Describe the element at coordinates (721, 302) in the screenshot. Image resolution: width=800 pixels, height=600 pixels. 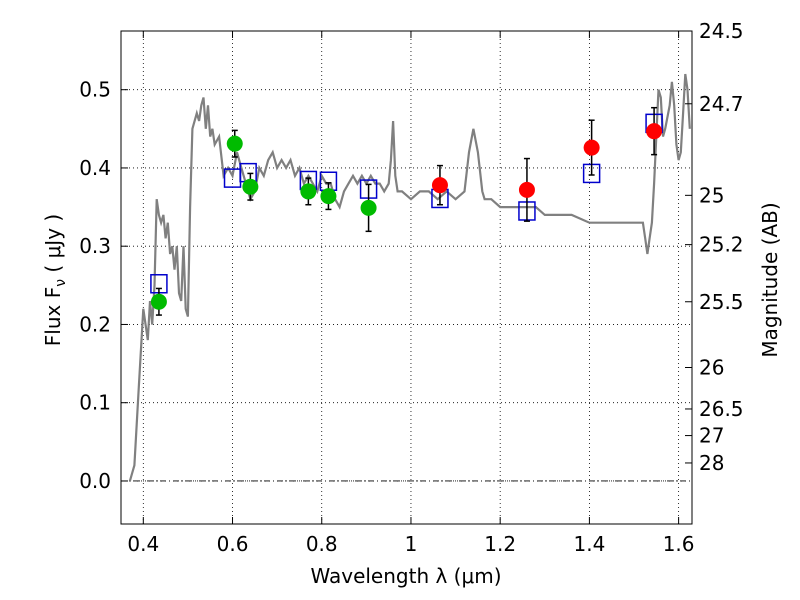
I see `right-tick-label: 25.5` at that location.